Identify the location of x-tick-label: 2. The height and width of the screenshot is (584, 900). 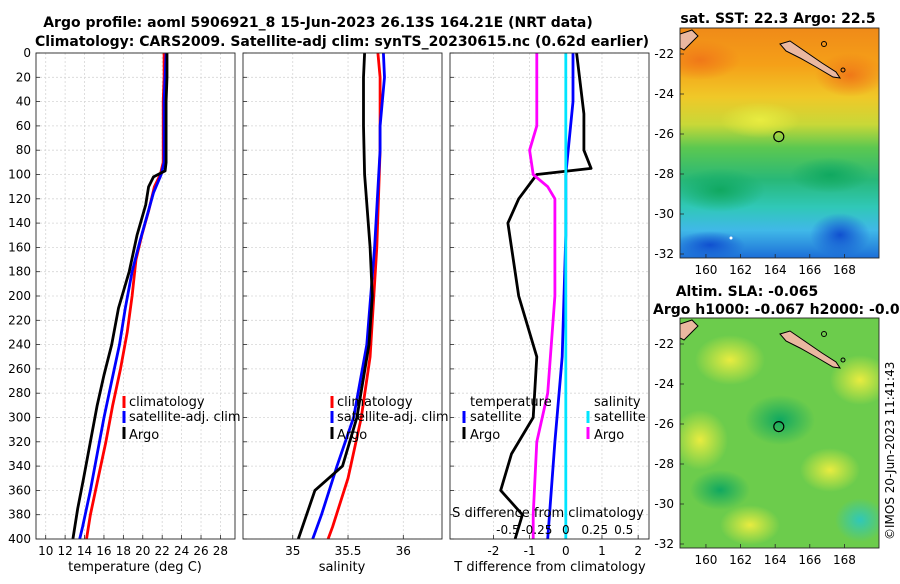
(638, 551).